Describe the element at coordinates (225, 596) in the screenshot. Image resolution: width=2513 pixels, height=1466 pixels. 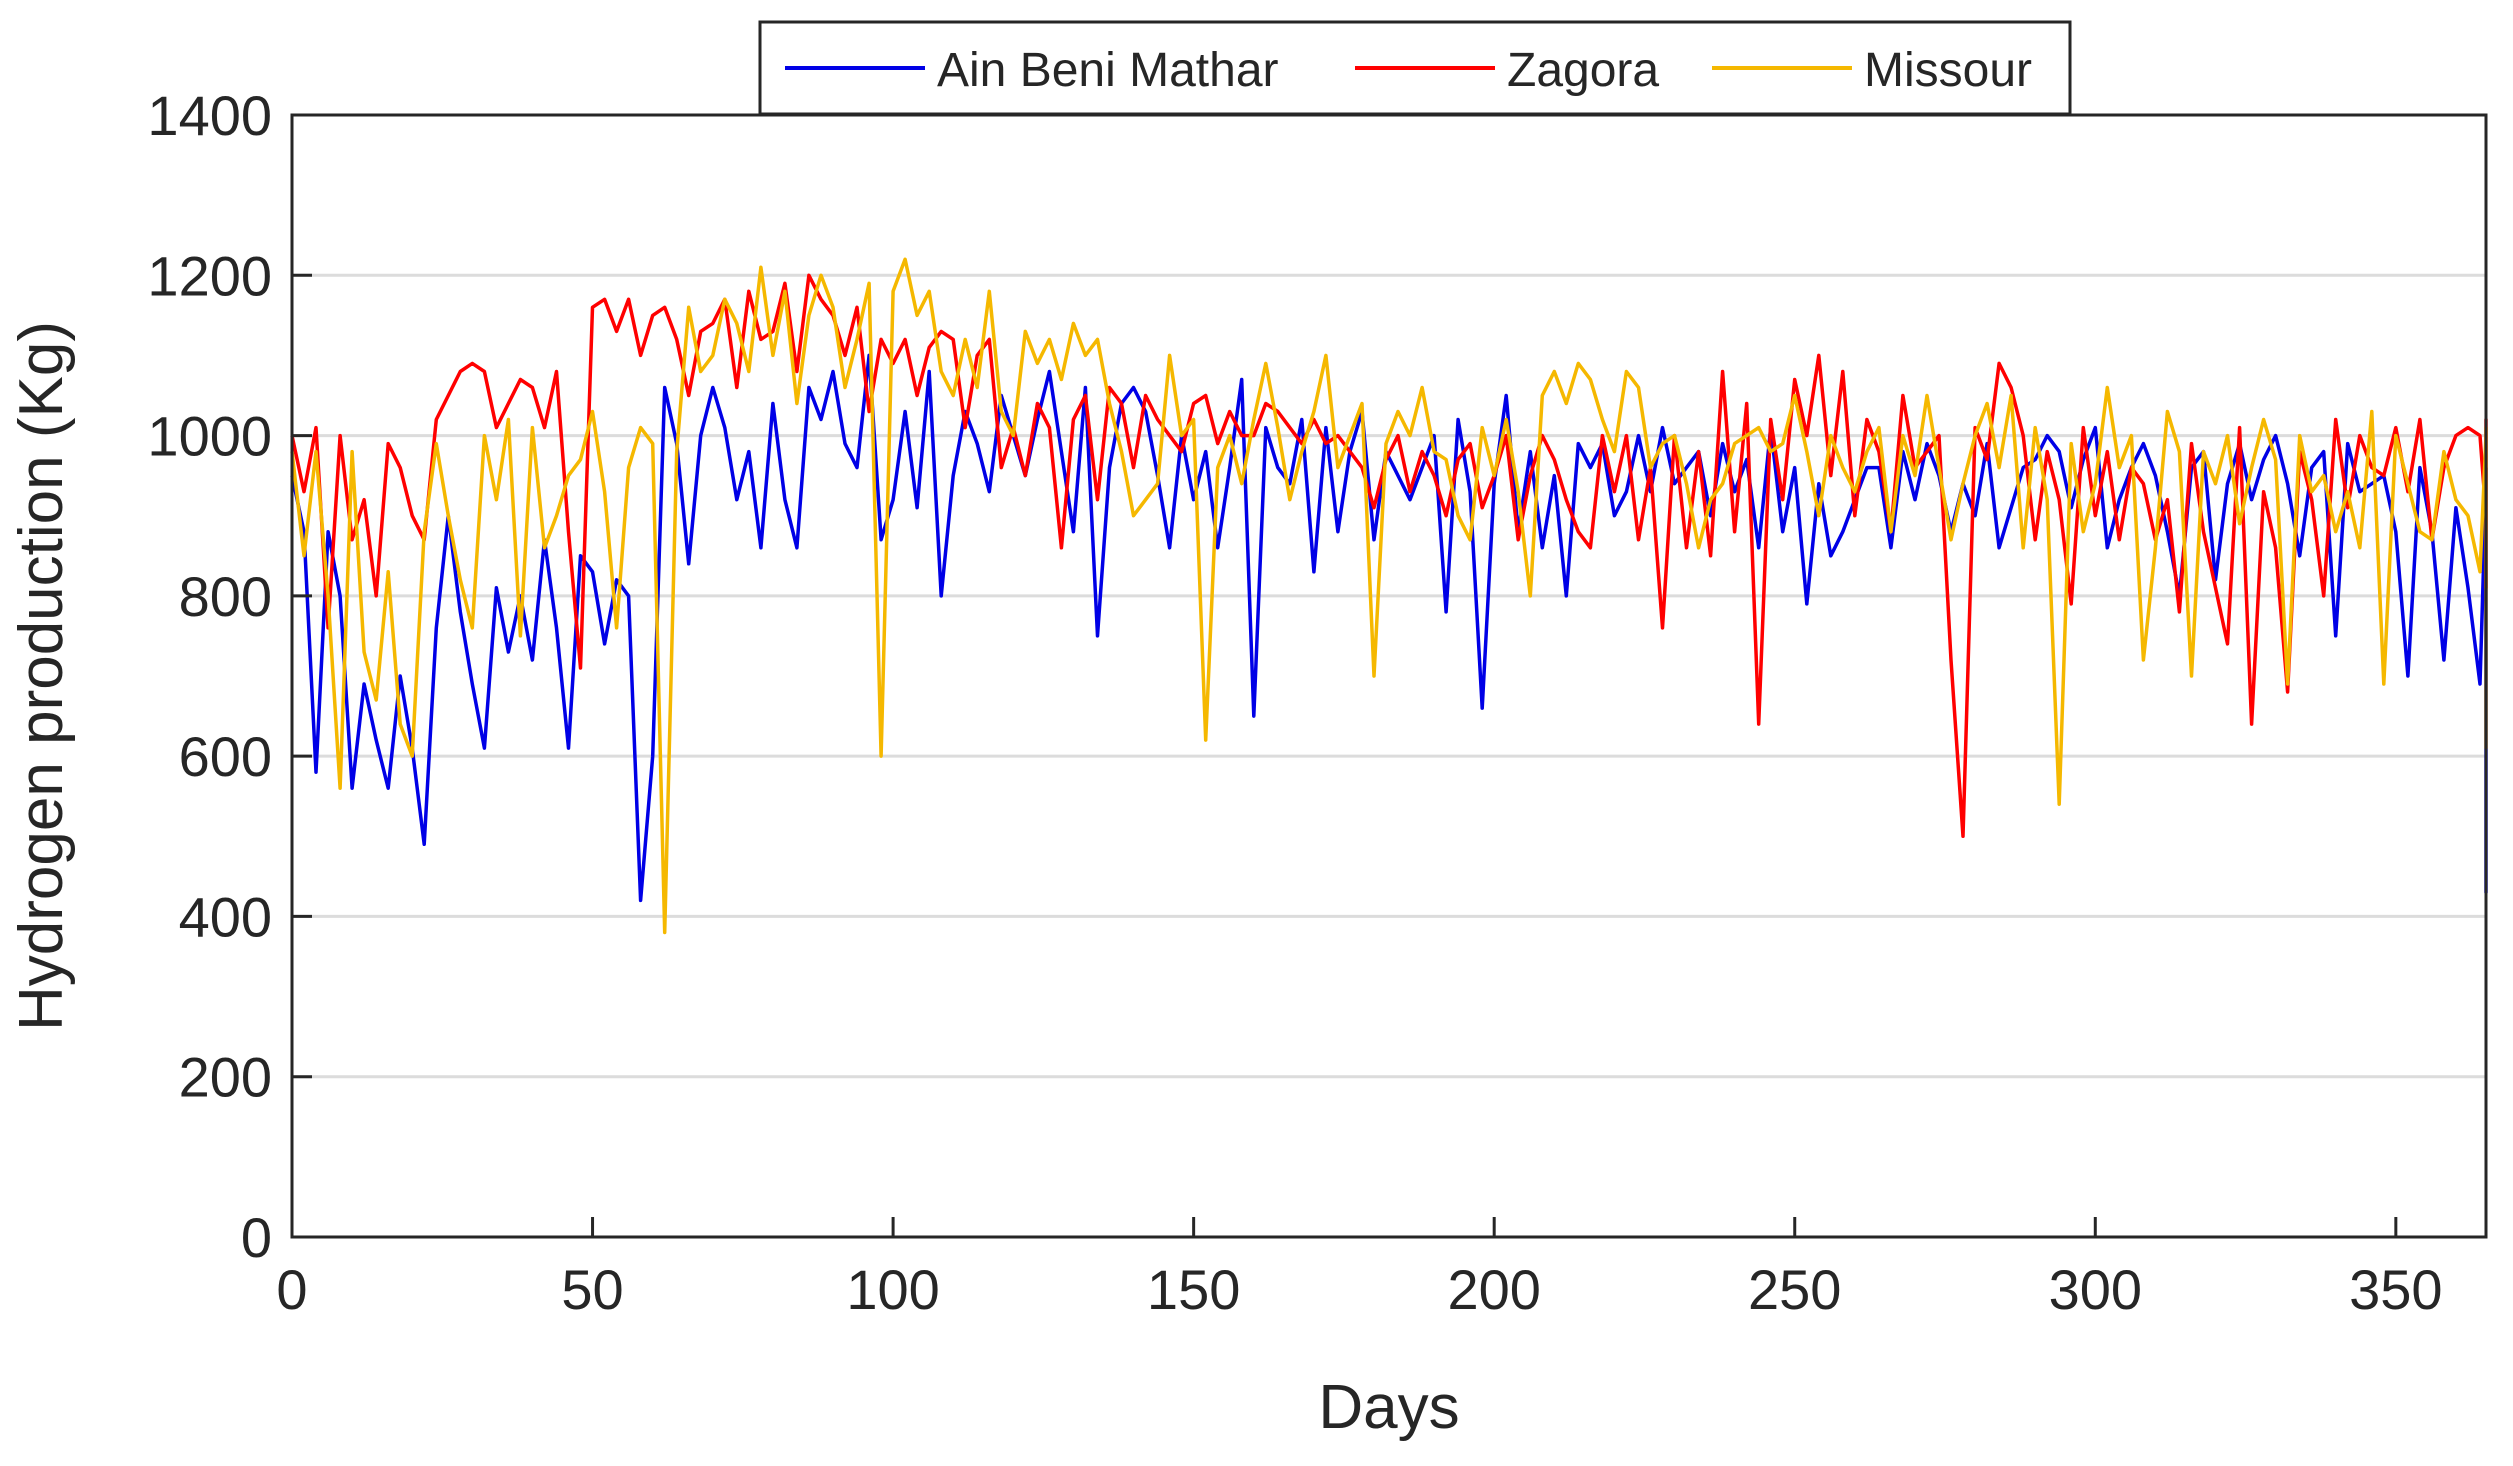
I see `y-tick-label: 800` at that location.